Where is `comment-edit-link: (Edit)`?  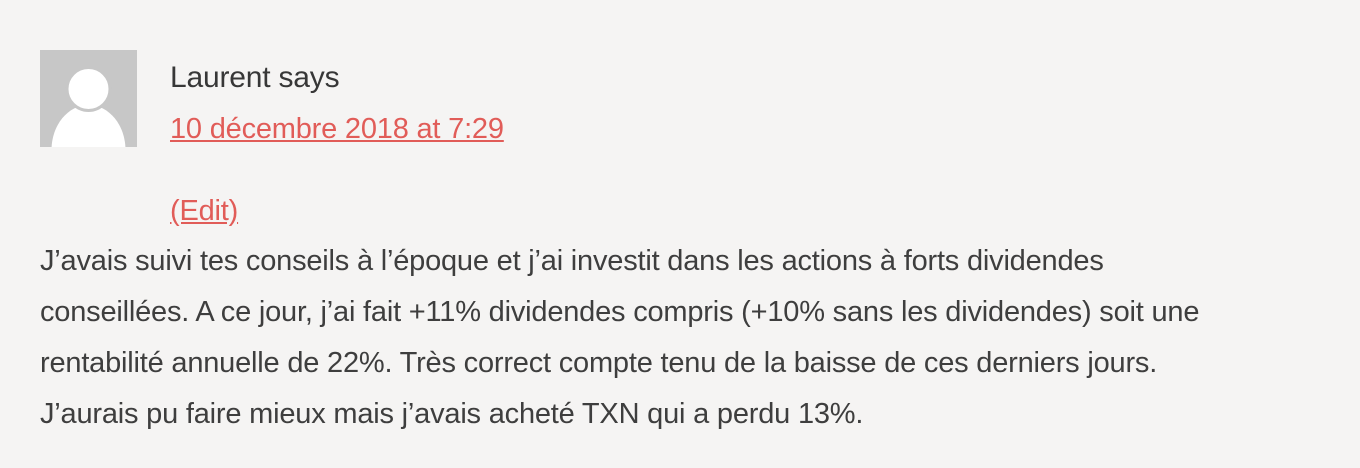 comment-edit-link: (Edit) is located at coordinates (204, 211).